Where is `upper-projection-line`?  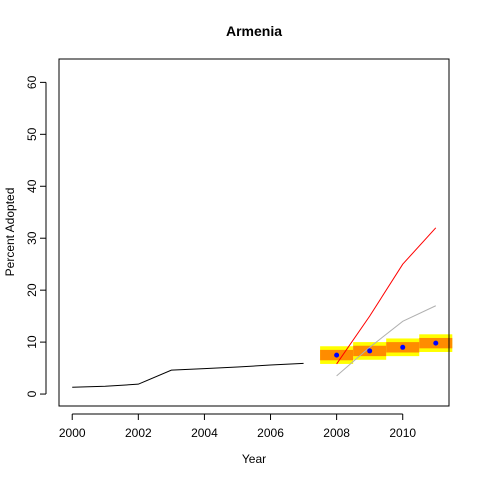
upper-projection-line is located at coordinates (386, 296).